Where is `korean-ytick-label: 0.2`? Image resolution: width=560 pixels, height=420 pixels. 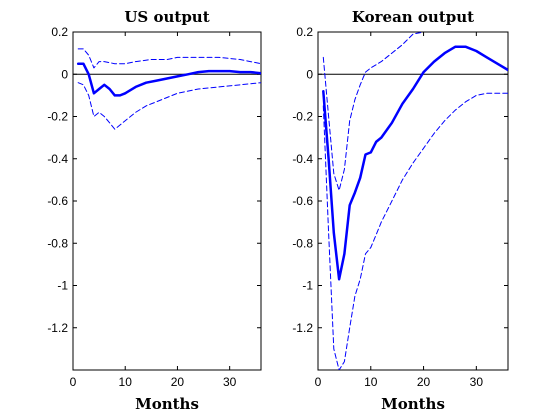 korean-ytick-label: 0.2 is located at coordinates (304, 32).